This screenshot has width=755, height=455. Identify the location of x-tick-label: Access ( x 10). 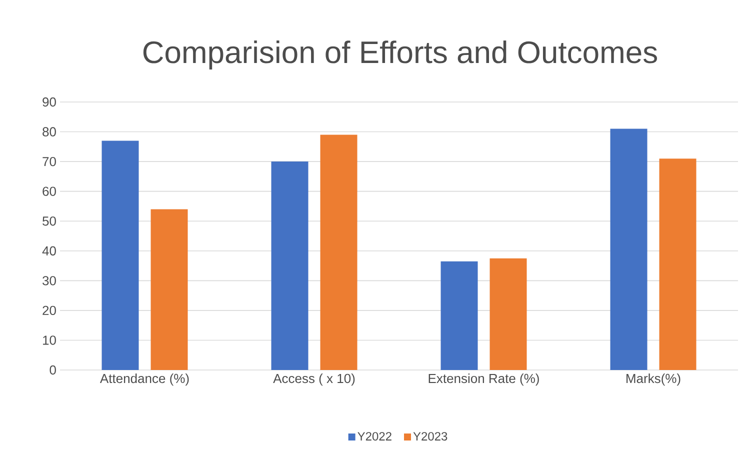
(314, 380).